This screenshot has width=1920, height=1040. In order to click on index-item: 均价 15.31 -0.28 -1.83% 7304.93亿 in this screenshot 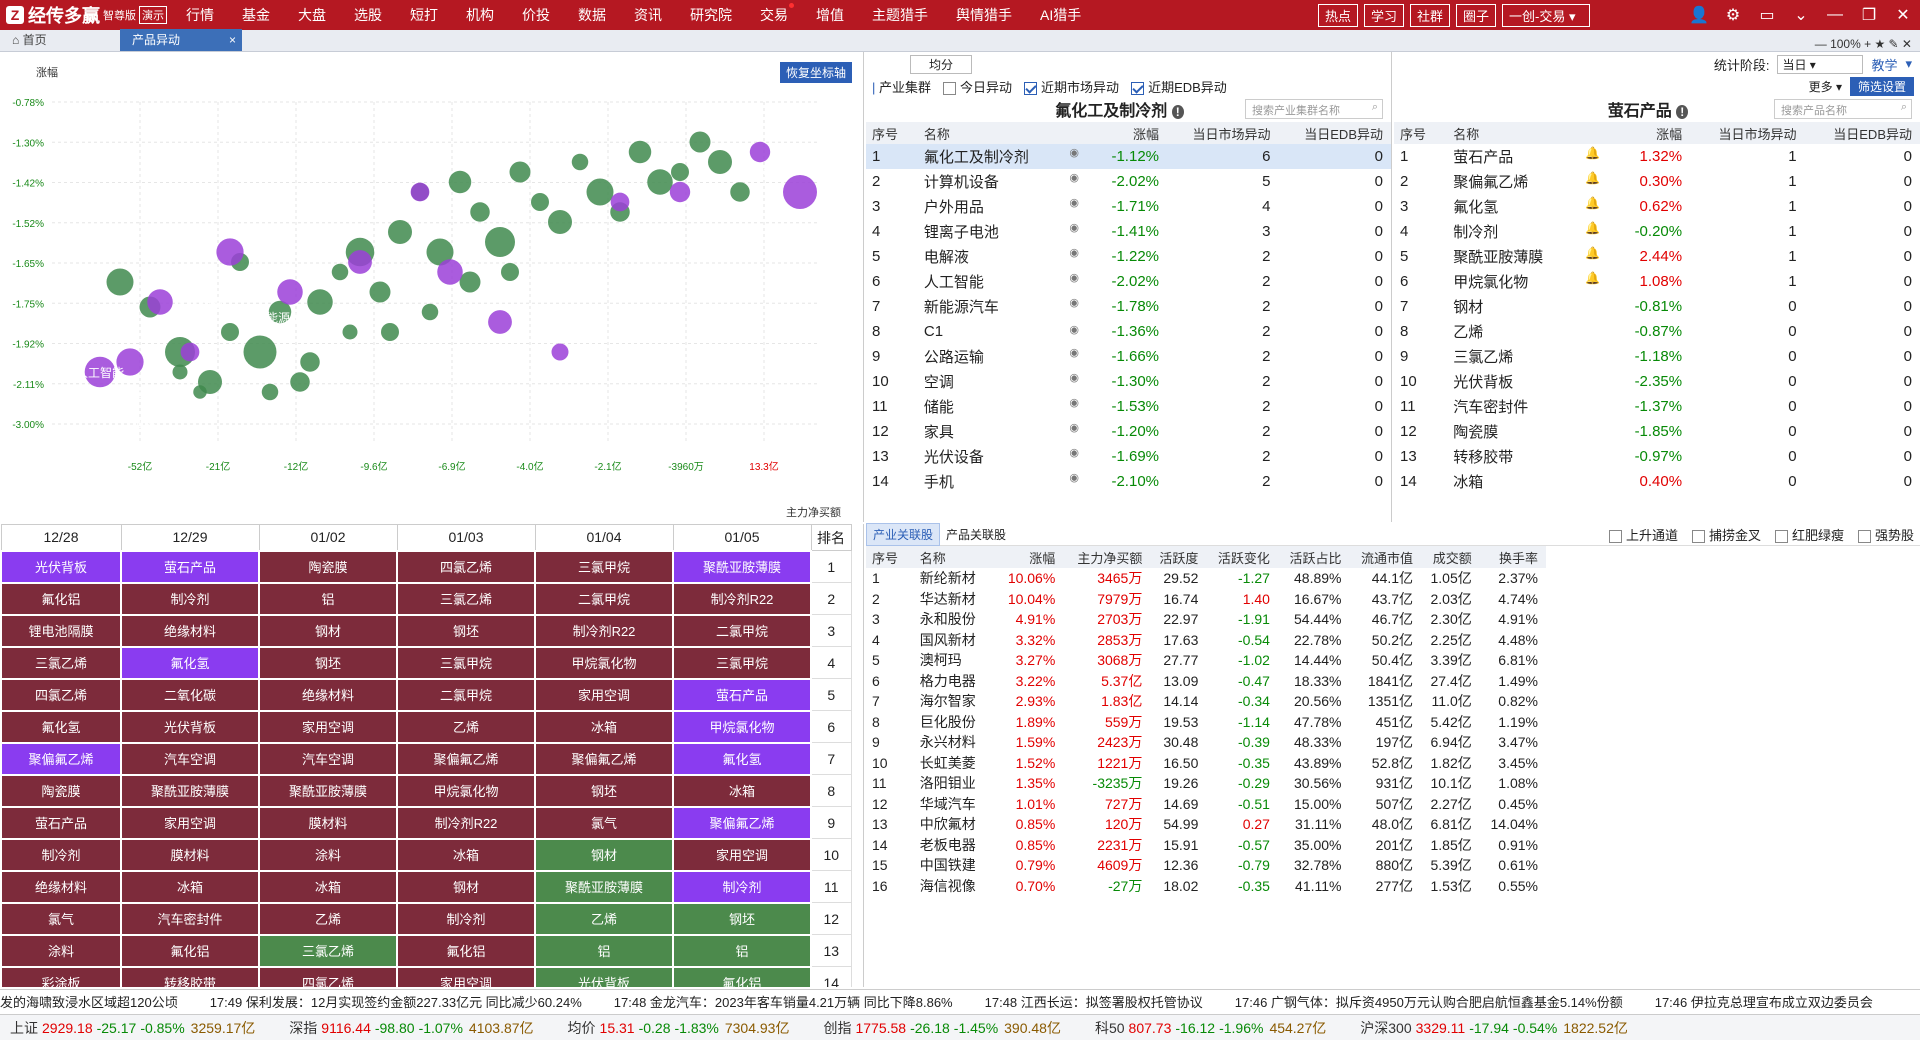, I will do `click(674, 1028)`.